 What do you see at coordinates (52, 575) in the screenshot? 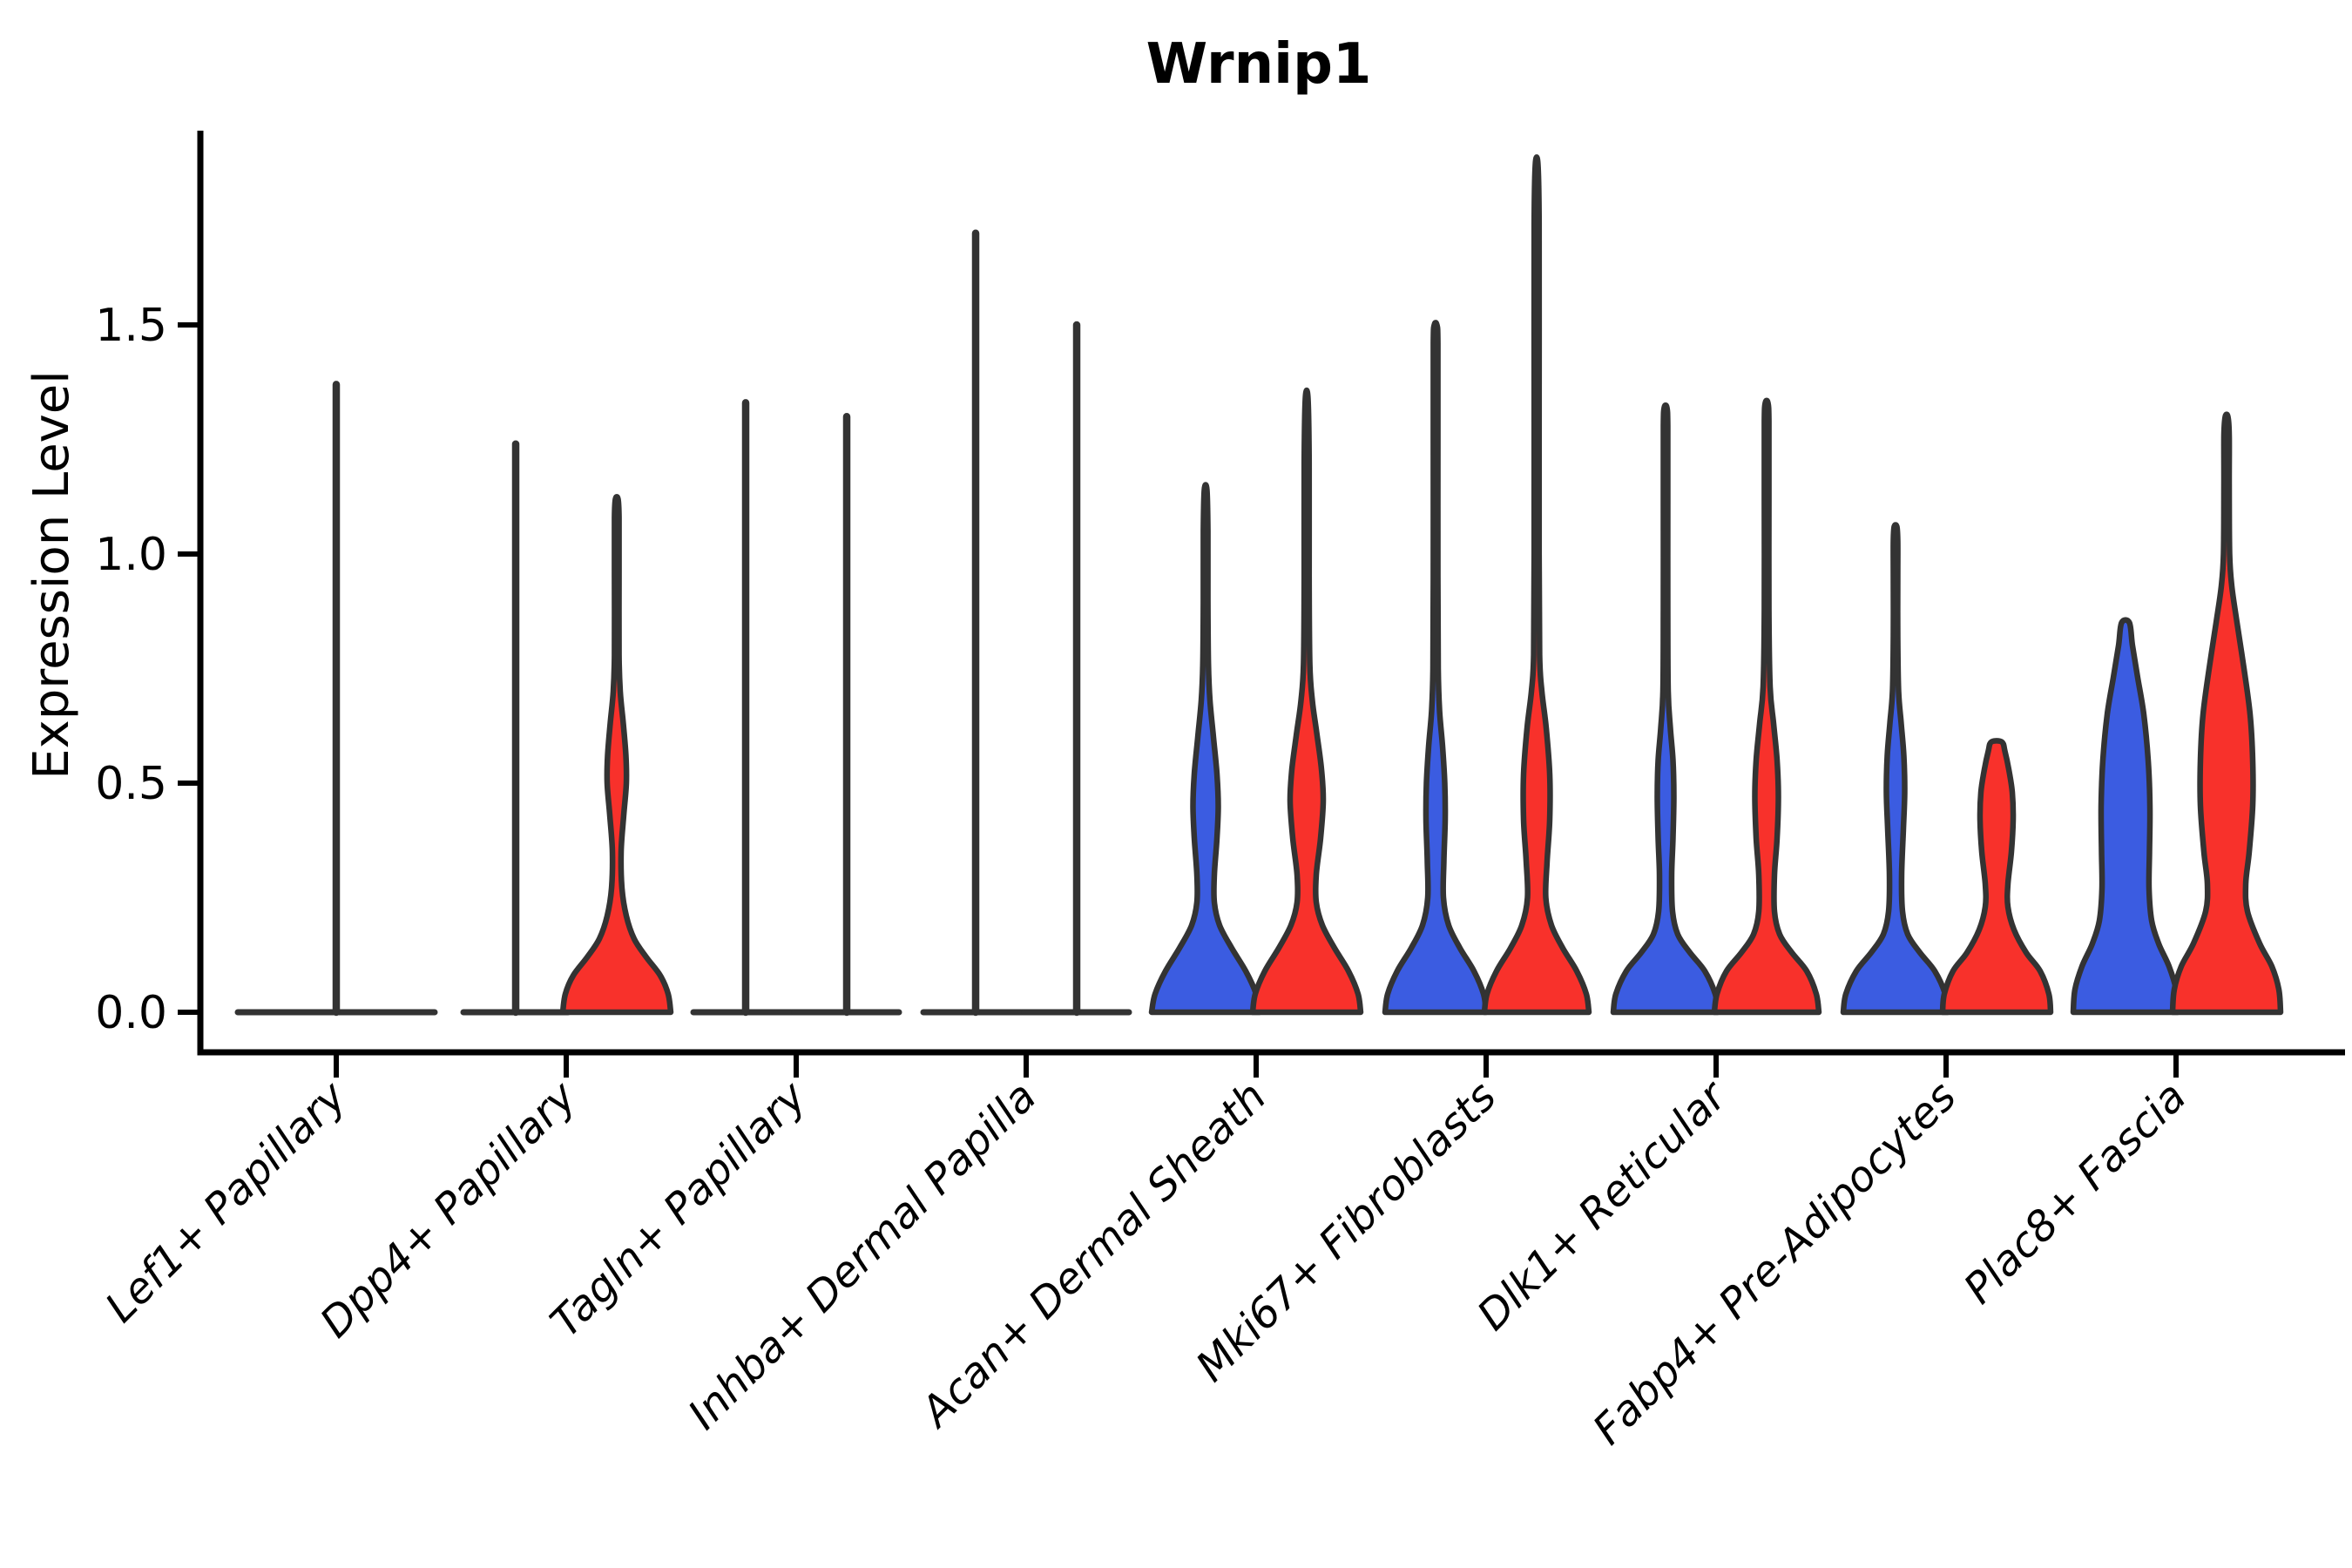
I see `y-axis-label: Expression Level` at bounding box center [52, 575].